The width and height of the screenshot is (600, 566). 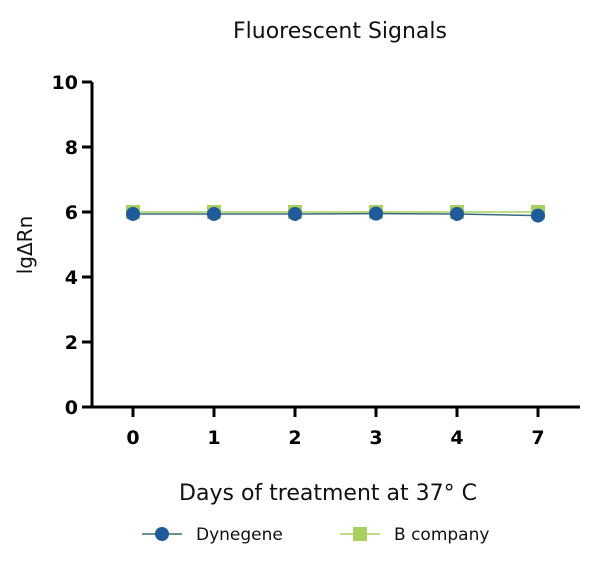 What do you see at coordinates (375, 438) in the screenshot?
I see `x-tick-label: 3` at bounding box center [375, 438].